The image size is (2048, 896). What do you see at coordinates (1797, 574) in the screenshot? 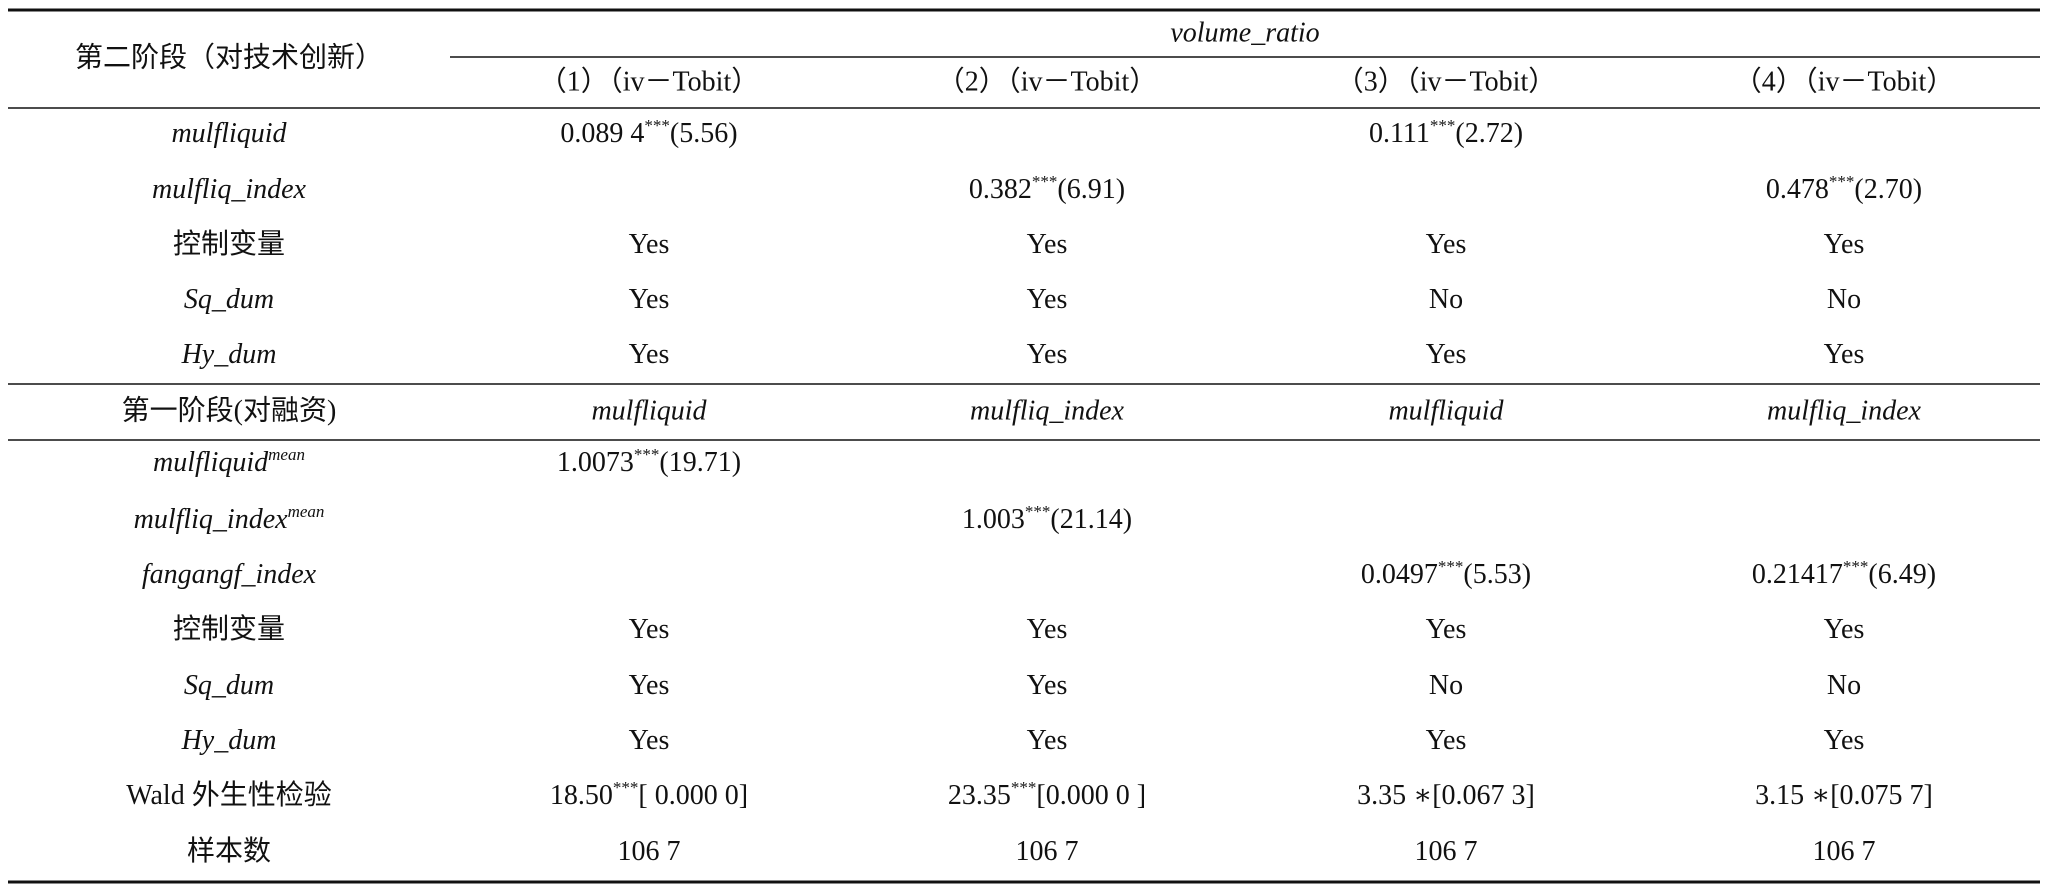
I see `cell-text: 0.21417` at bounding box center [1797, 574].